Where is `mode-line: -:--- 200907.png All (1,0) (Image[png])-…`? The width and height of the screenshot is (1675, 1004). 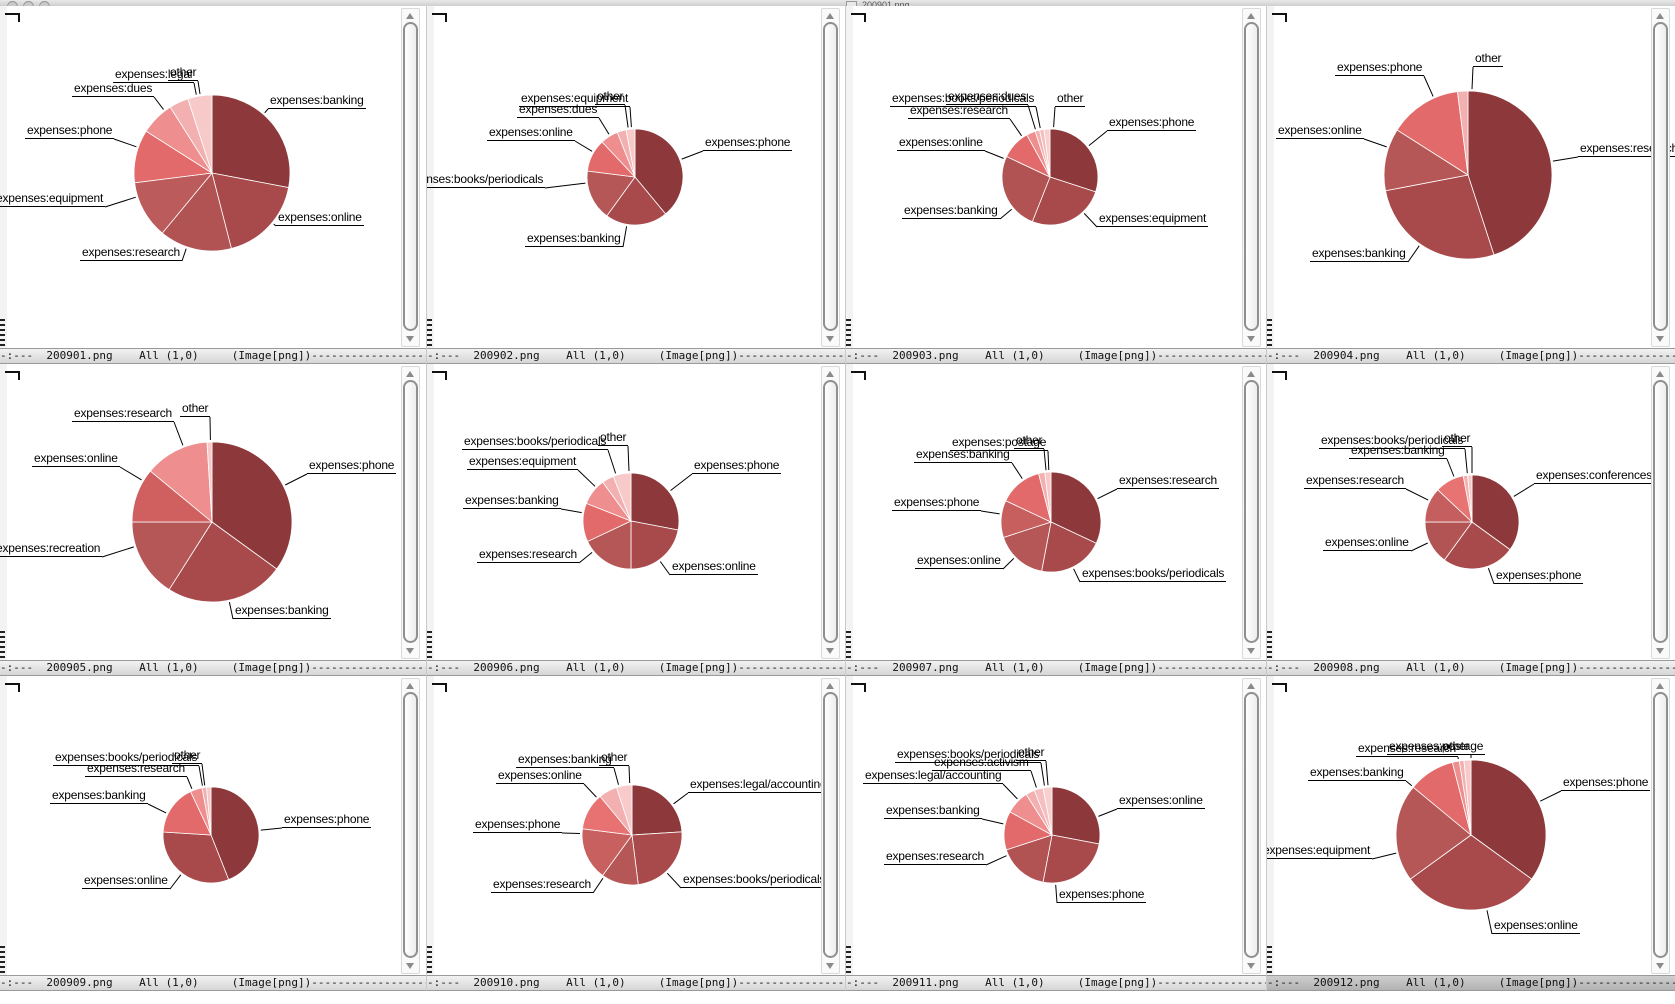
mode-line: -:--- 200907.png All (1,0) (Image[png])-… is located at coordinates (1056, 668).